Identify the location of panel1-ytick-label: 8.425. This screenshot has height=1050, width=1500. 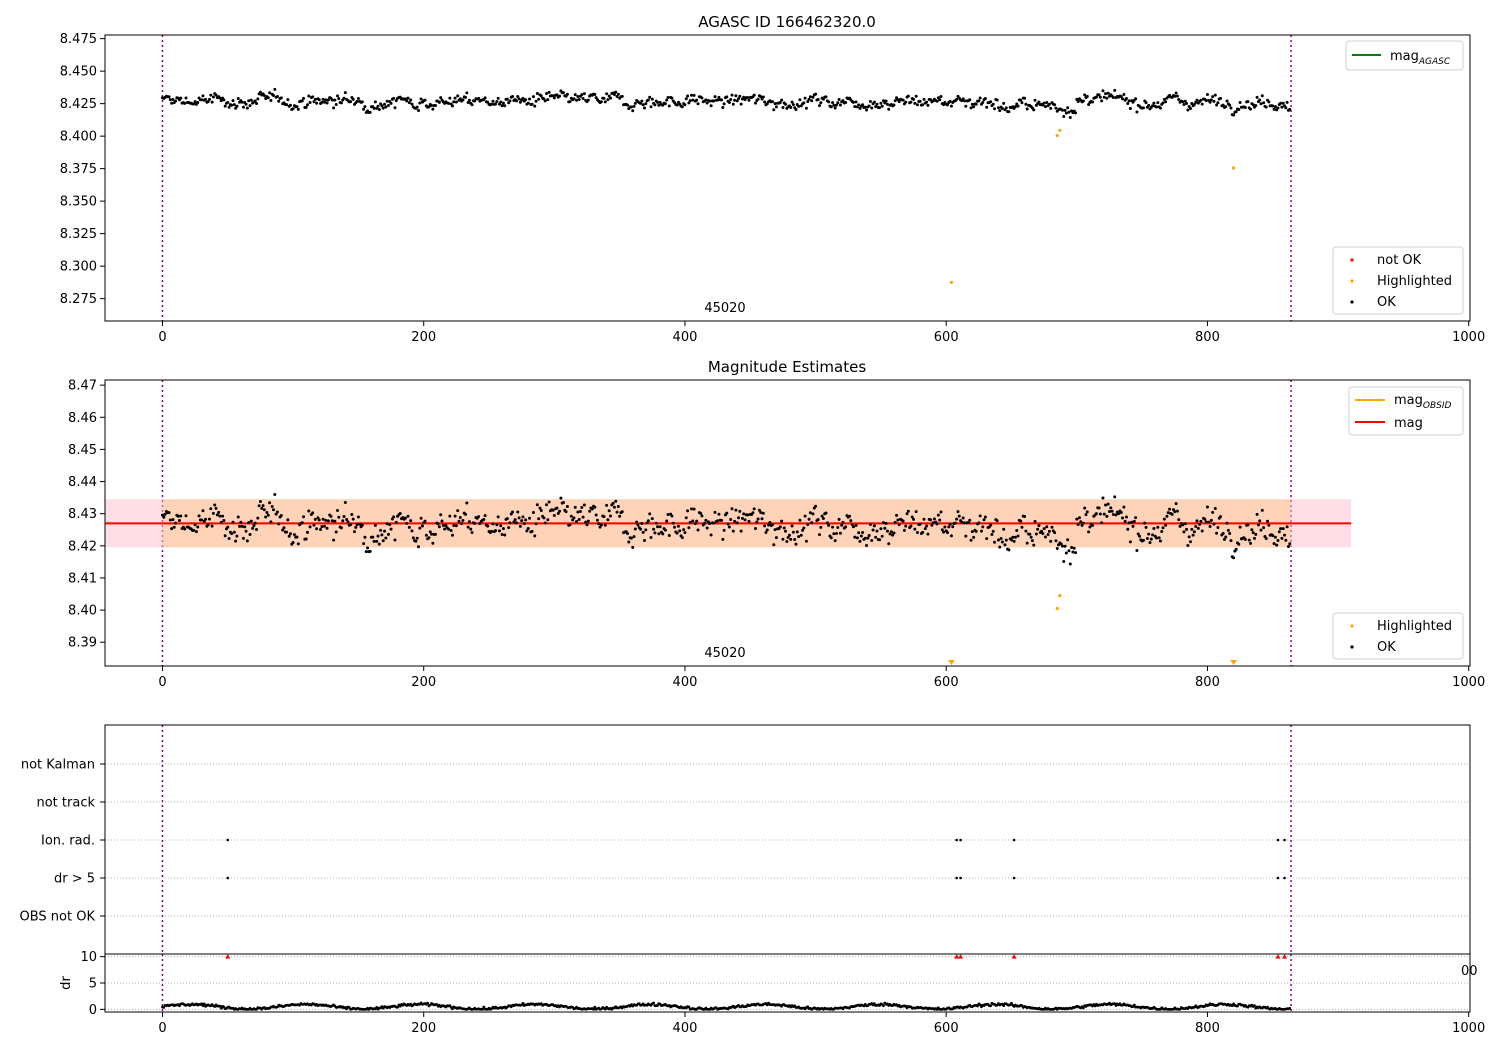
(78, 104).